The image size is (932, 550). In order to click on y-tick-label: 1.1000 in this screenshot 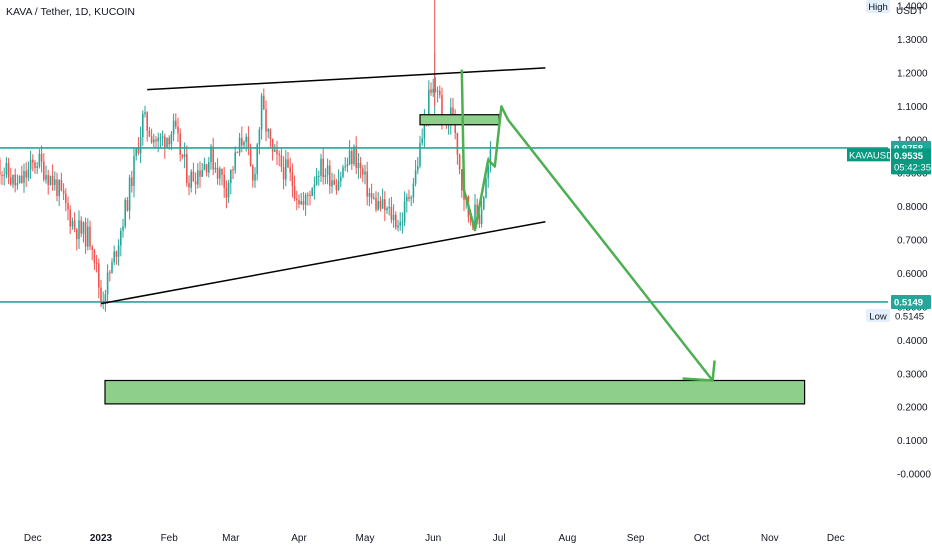, I will do `click(912, 107)`.